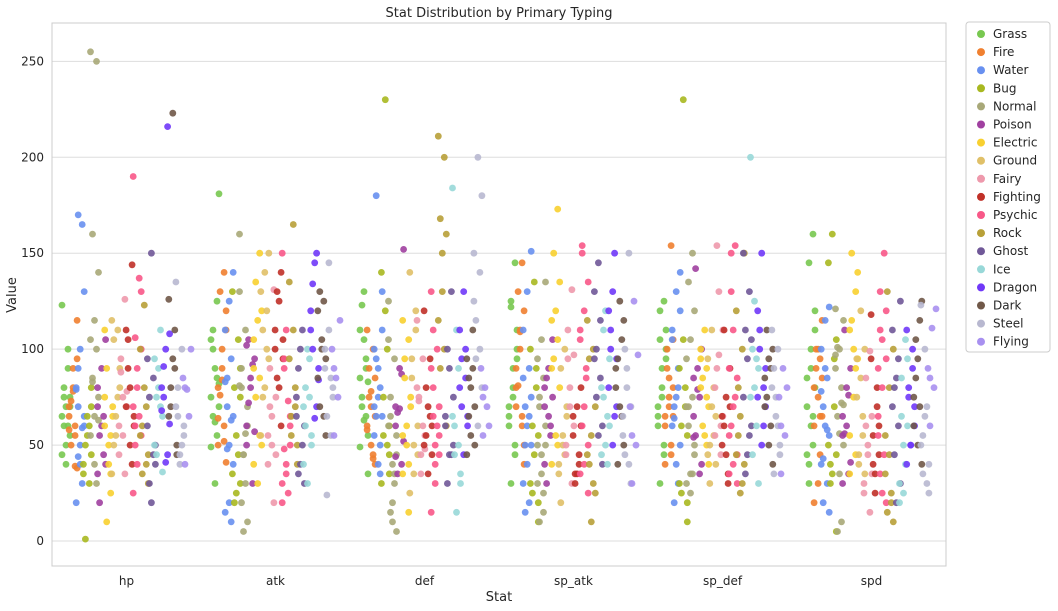 Image resolution: width=1058 pixels, height=611 pixels. I want to click on legend-label: Water, so click(1011, 70).